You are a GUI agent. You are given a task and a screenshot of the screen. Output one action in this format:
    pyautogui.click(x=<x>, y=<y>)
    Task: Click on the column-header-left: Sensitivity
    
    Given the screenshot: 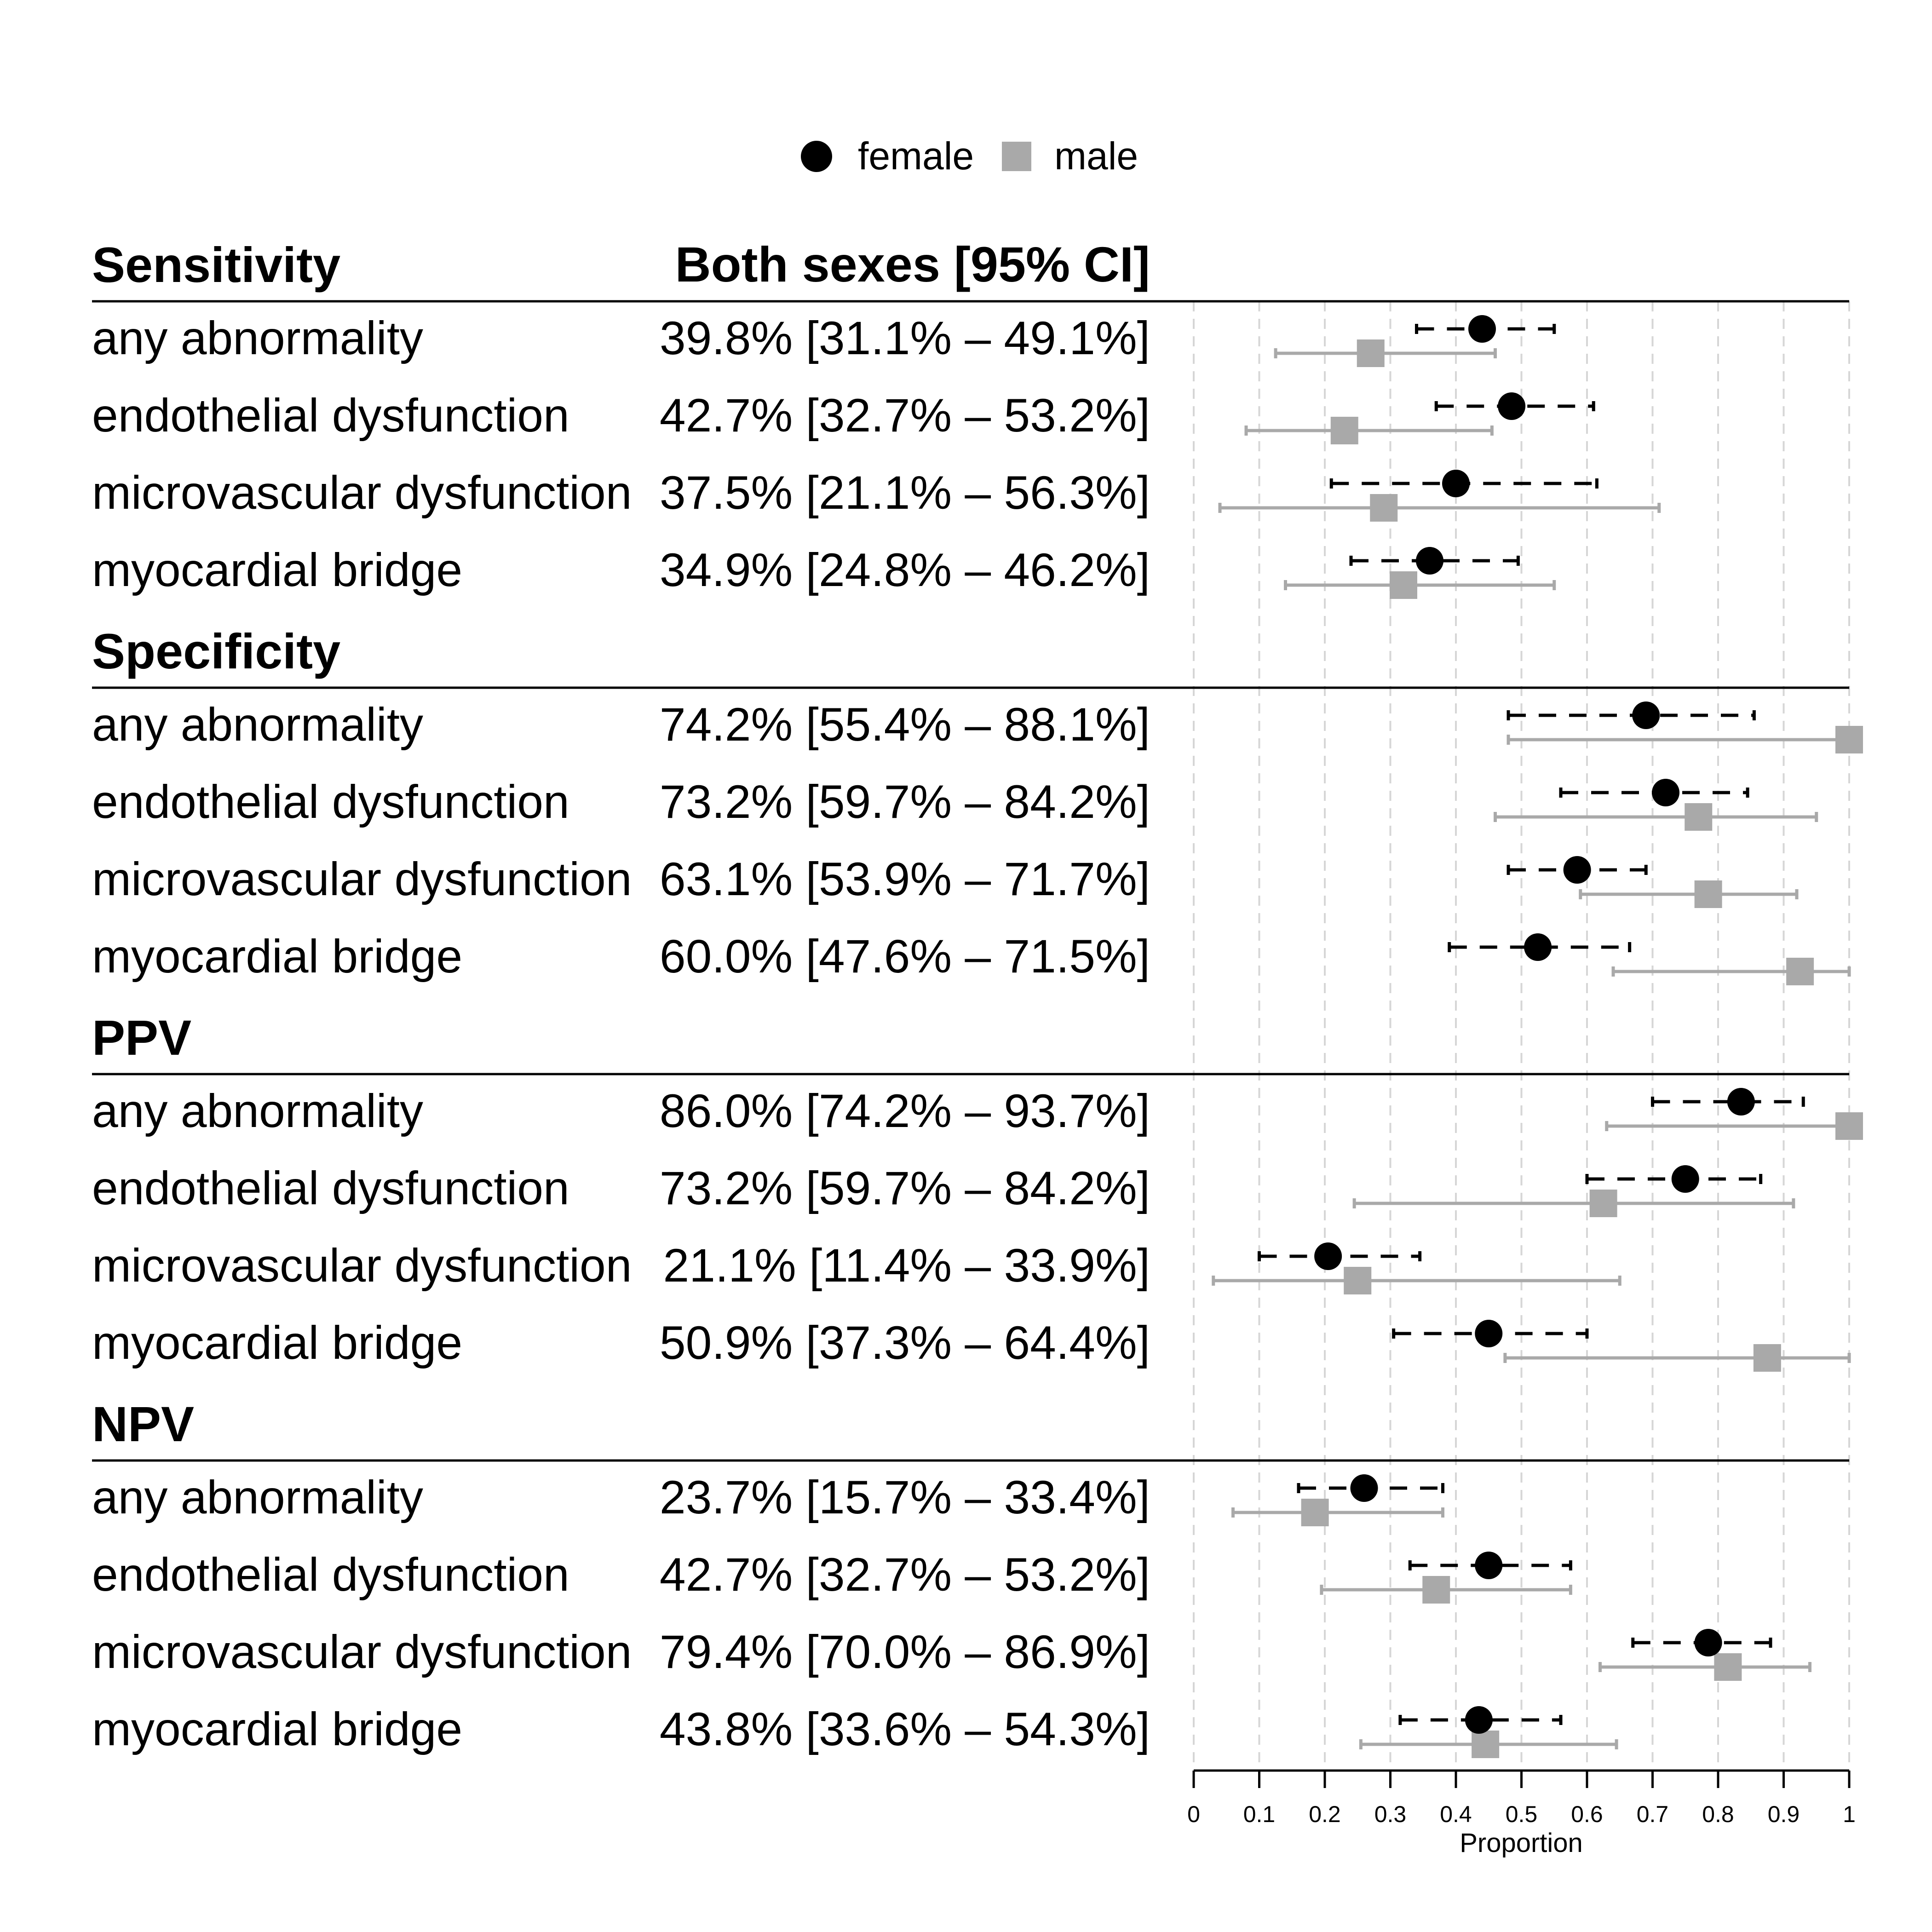 What is the action you would take?
    pyautogui.click(x=216, y=265)
    